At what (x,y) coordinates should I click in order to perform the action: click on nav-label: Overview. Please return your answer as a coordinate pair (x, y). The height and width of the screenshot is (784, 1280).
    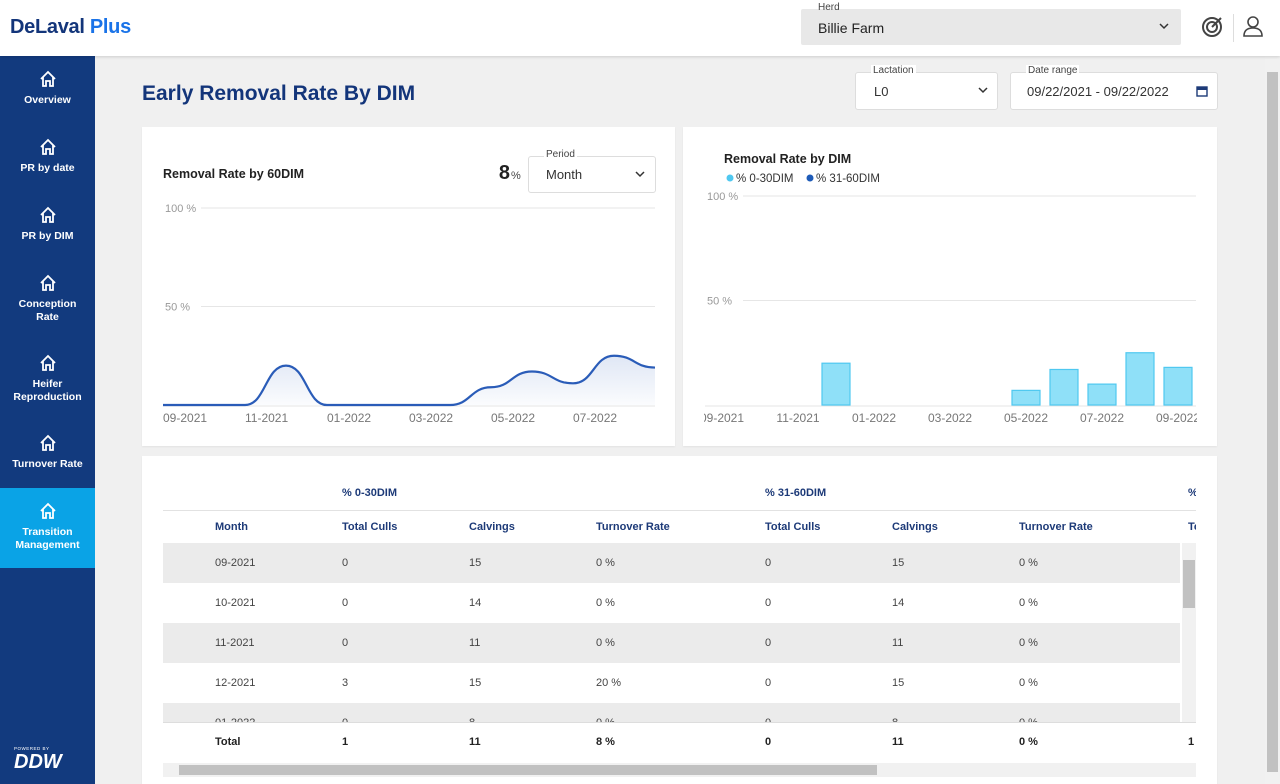
    Looking at the image, I should click on (47, 100).